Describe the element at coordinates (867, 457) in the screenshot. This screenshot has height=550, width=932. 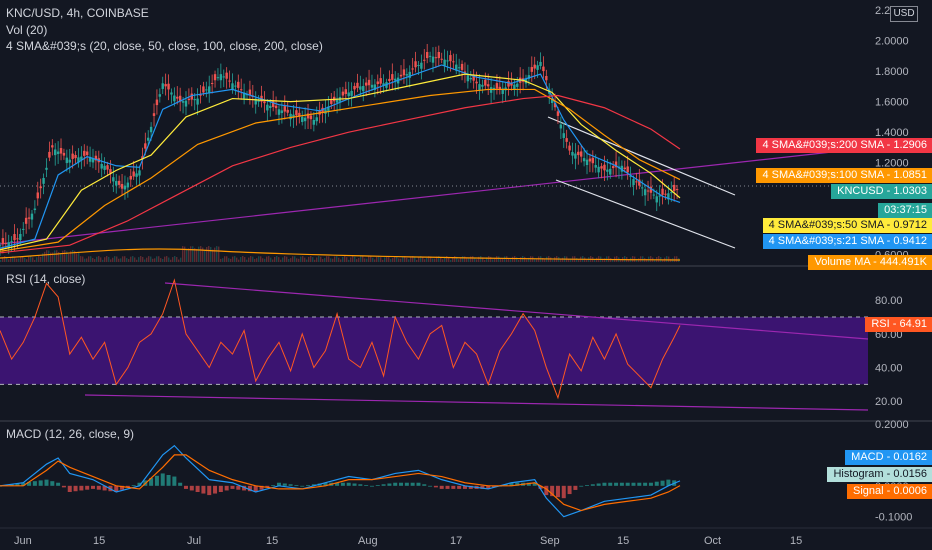
I see `macd-badge-label: MACD` at that location.